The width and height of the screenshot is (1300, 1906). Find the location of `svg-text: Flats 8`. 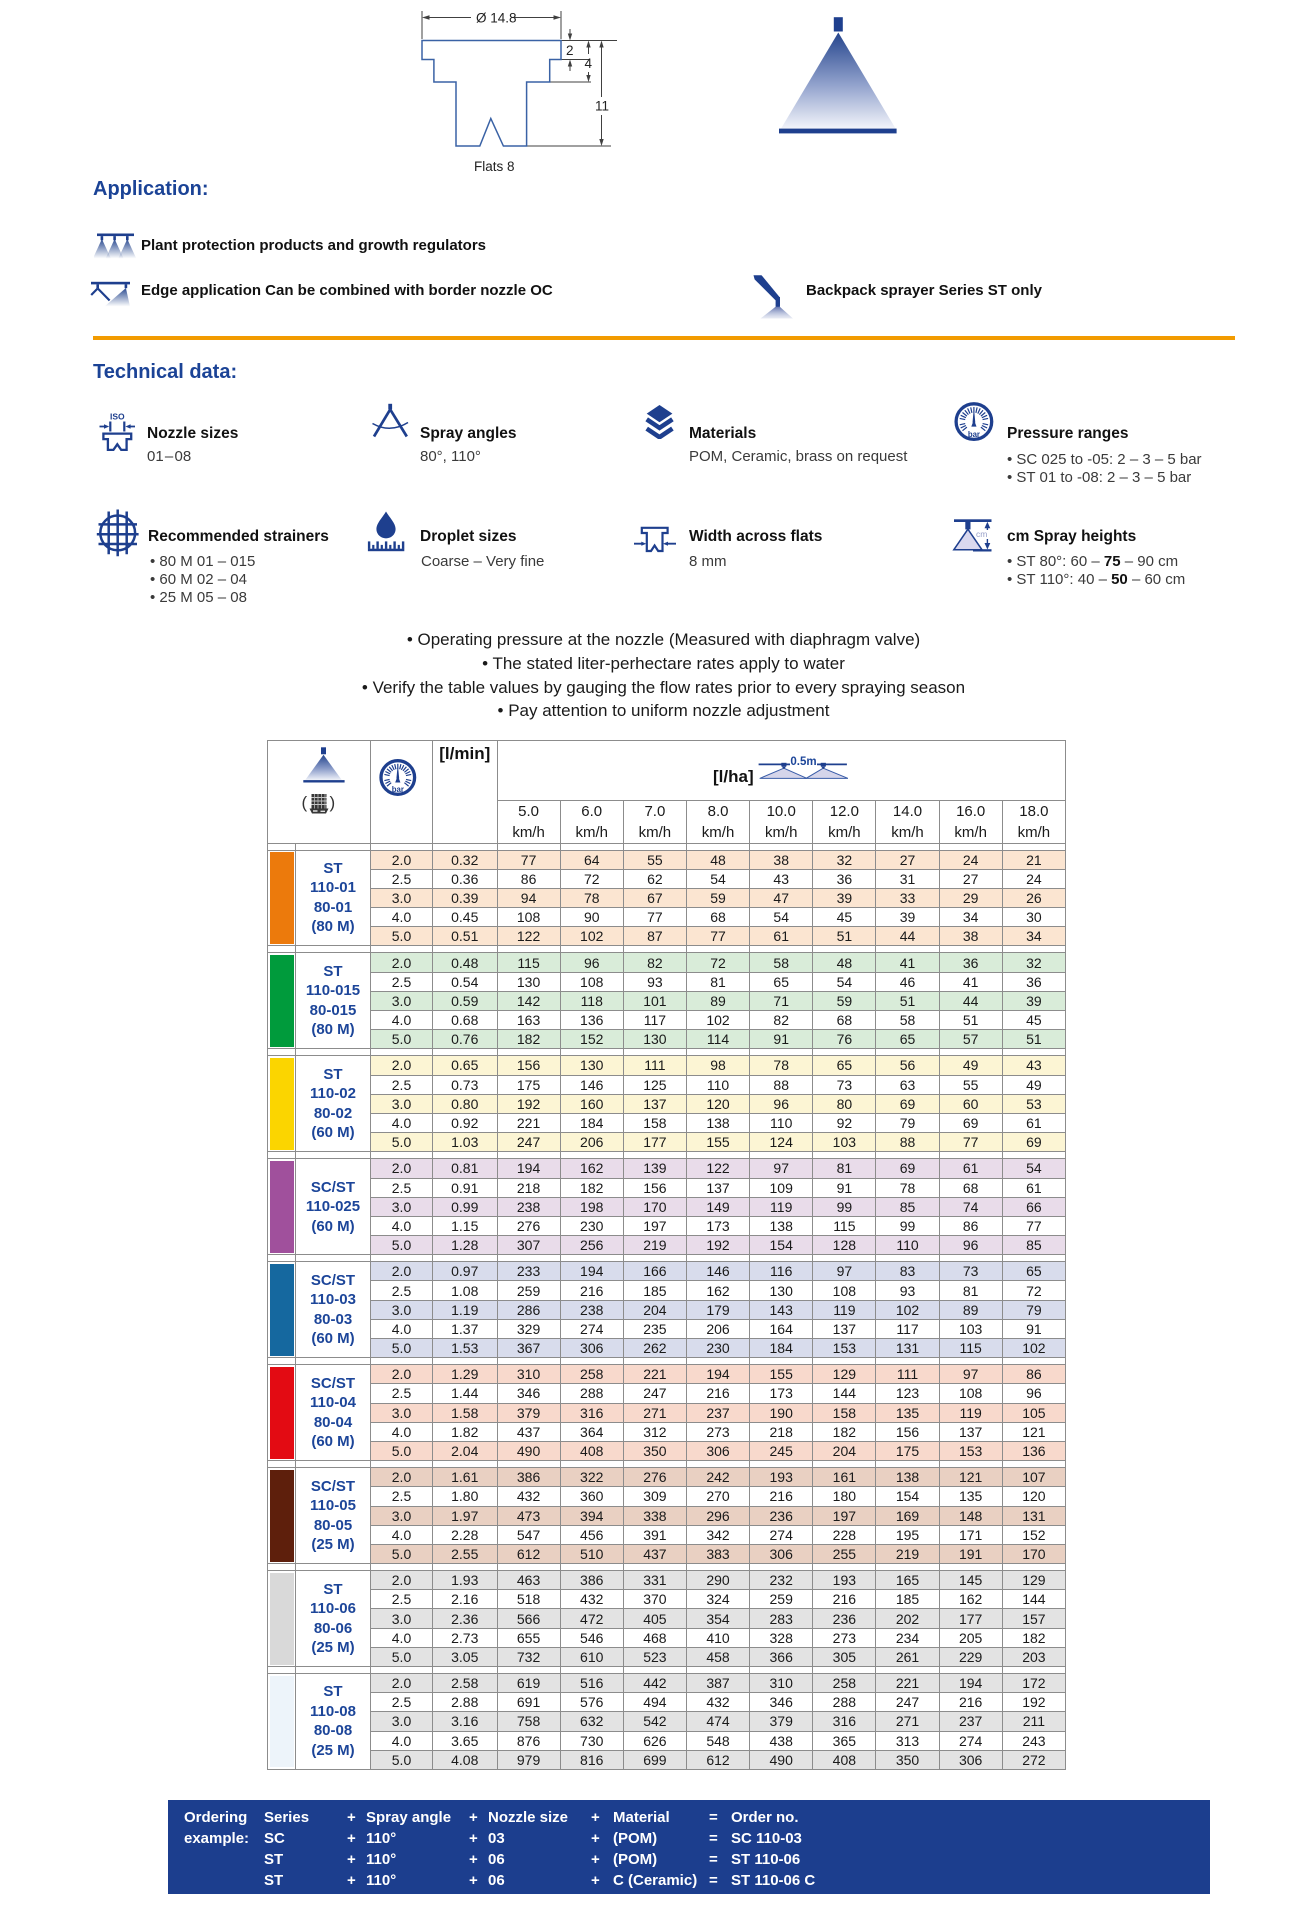

svg-text: Flats 8 is located at coordinates (494, 166).